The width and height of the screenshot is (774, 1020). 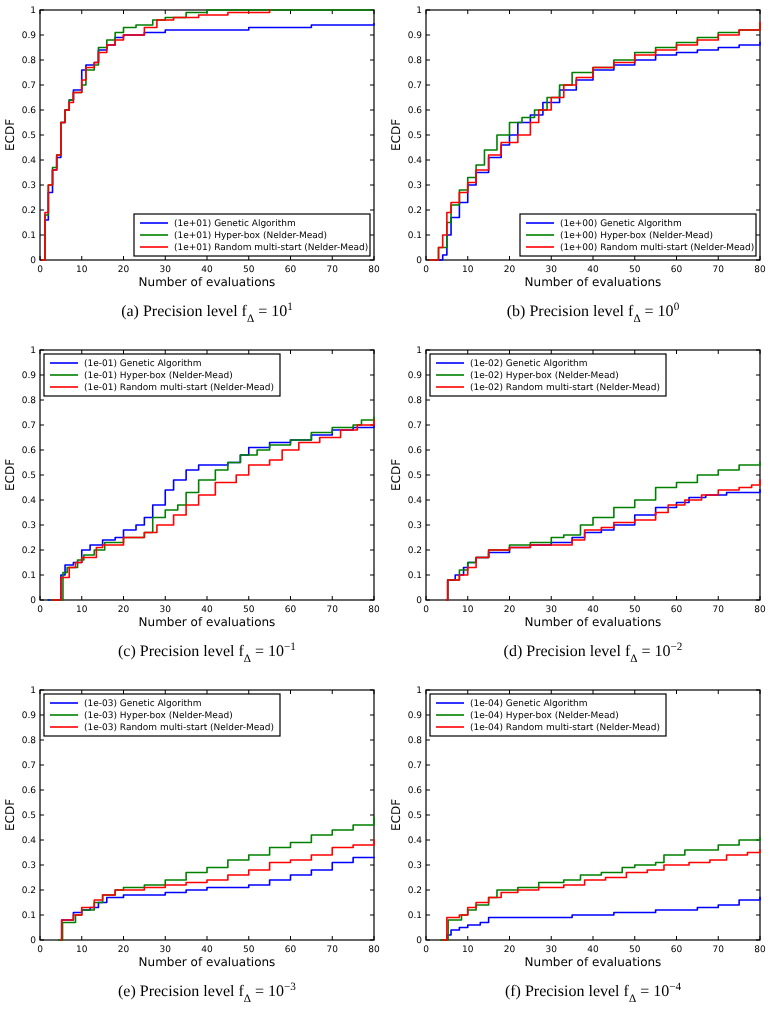 I want to click on text: (f) Precision level f$_{Δ}$ = 10$^{−4}$, so click(x=593, y=994).